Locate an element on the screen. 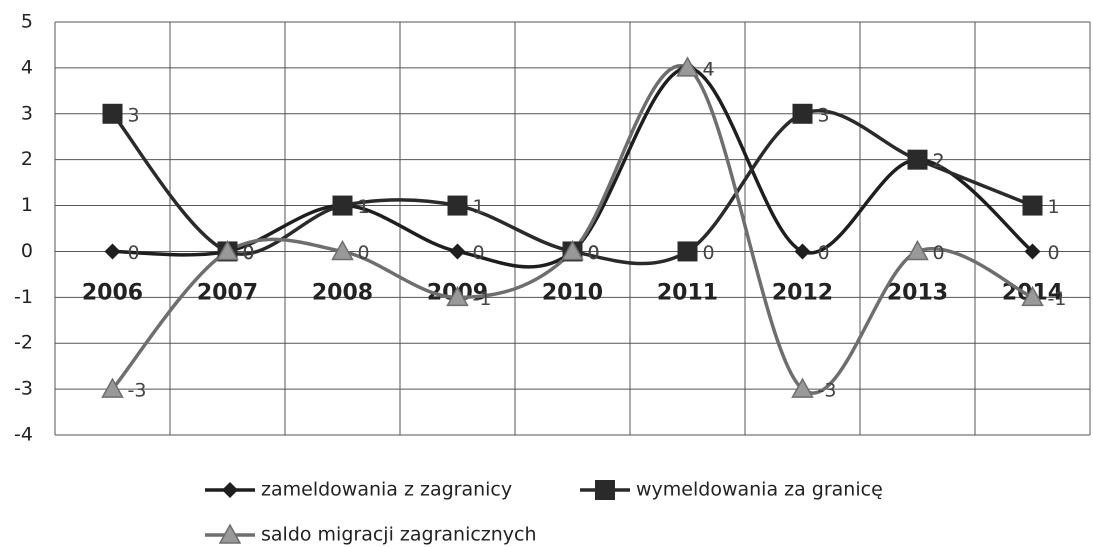  y-tick-label: -3 is located at coordinates (23, 389).